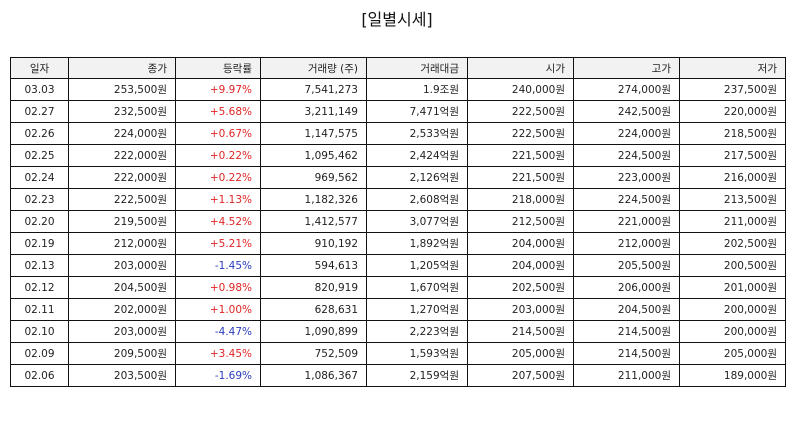 This screenshot has width=794, height=425. Describe the element at coordinates (732, 353) in the screenshot. I see `cell-low: 205,000원` at that location.